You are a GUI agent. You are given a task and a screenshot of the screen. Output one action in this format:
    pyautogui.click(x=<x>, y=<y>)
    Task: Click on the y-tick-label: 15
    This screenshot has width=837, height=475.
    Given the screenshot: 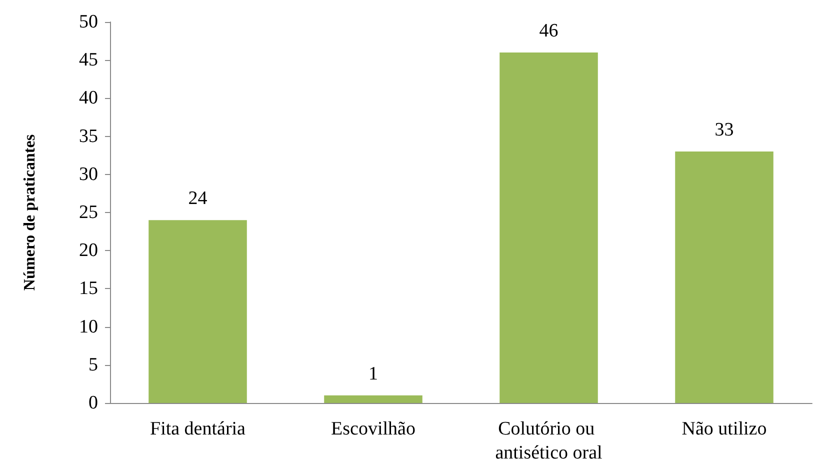 What is the action you would take?
    pyautogui.click(x=88, y=289)
    